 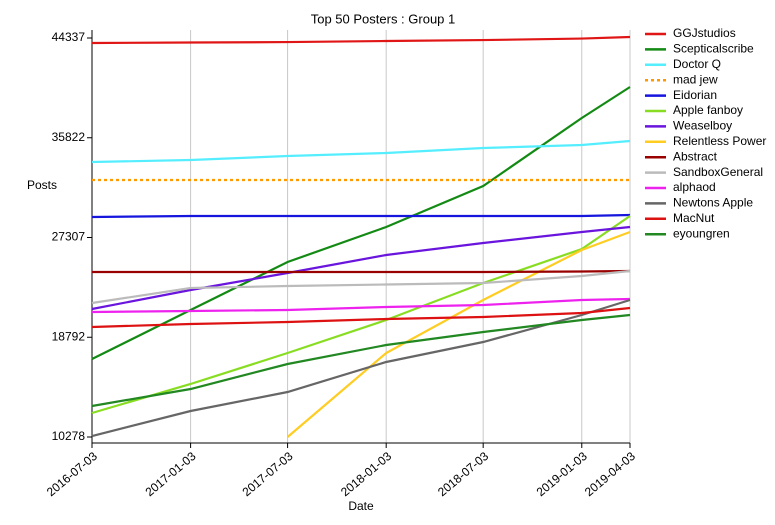 I want to click on y-tick-label: 18792, so click(x=69, y=336).